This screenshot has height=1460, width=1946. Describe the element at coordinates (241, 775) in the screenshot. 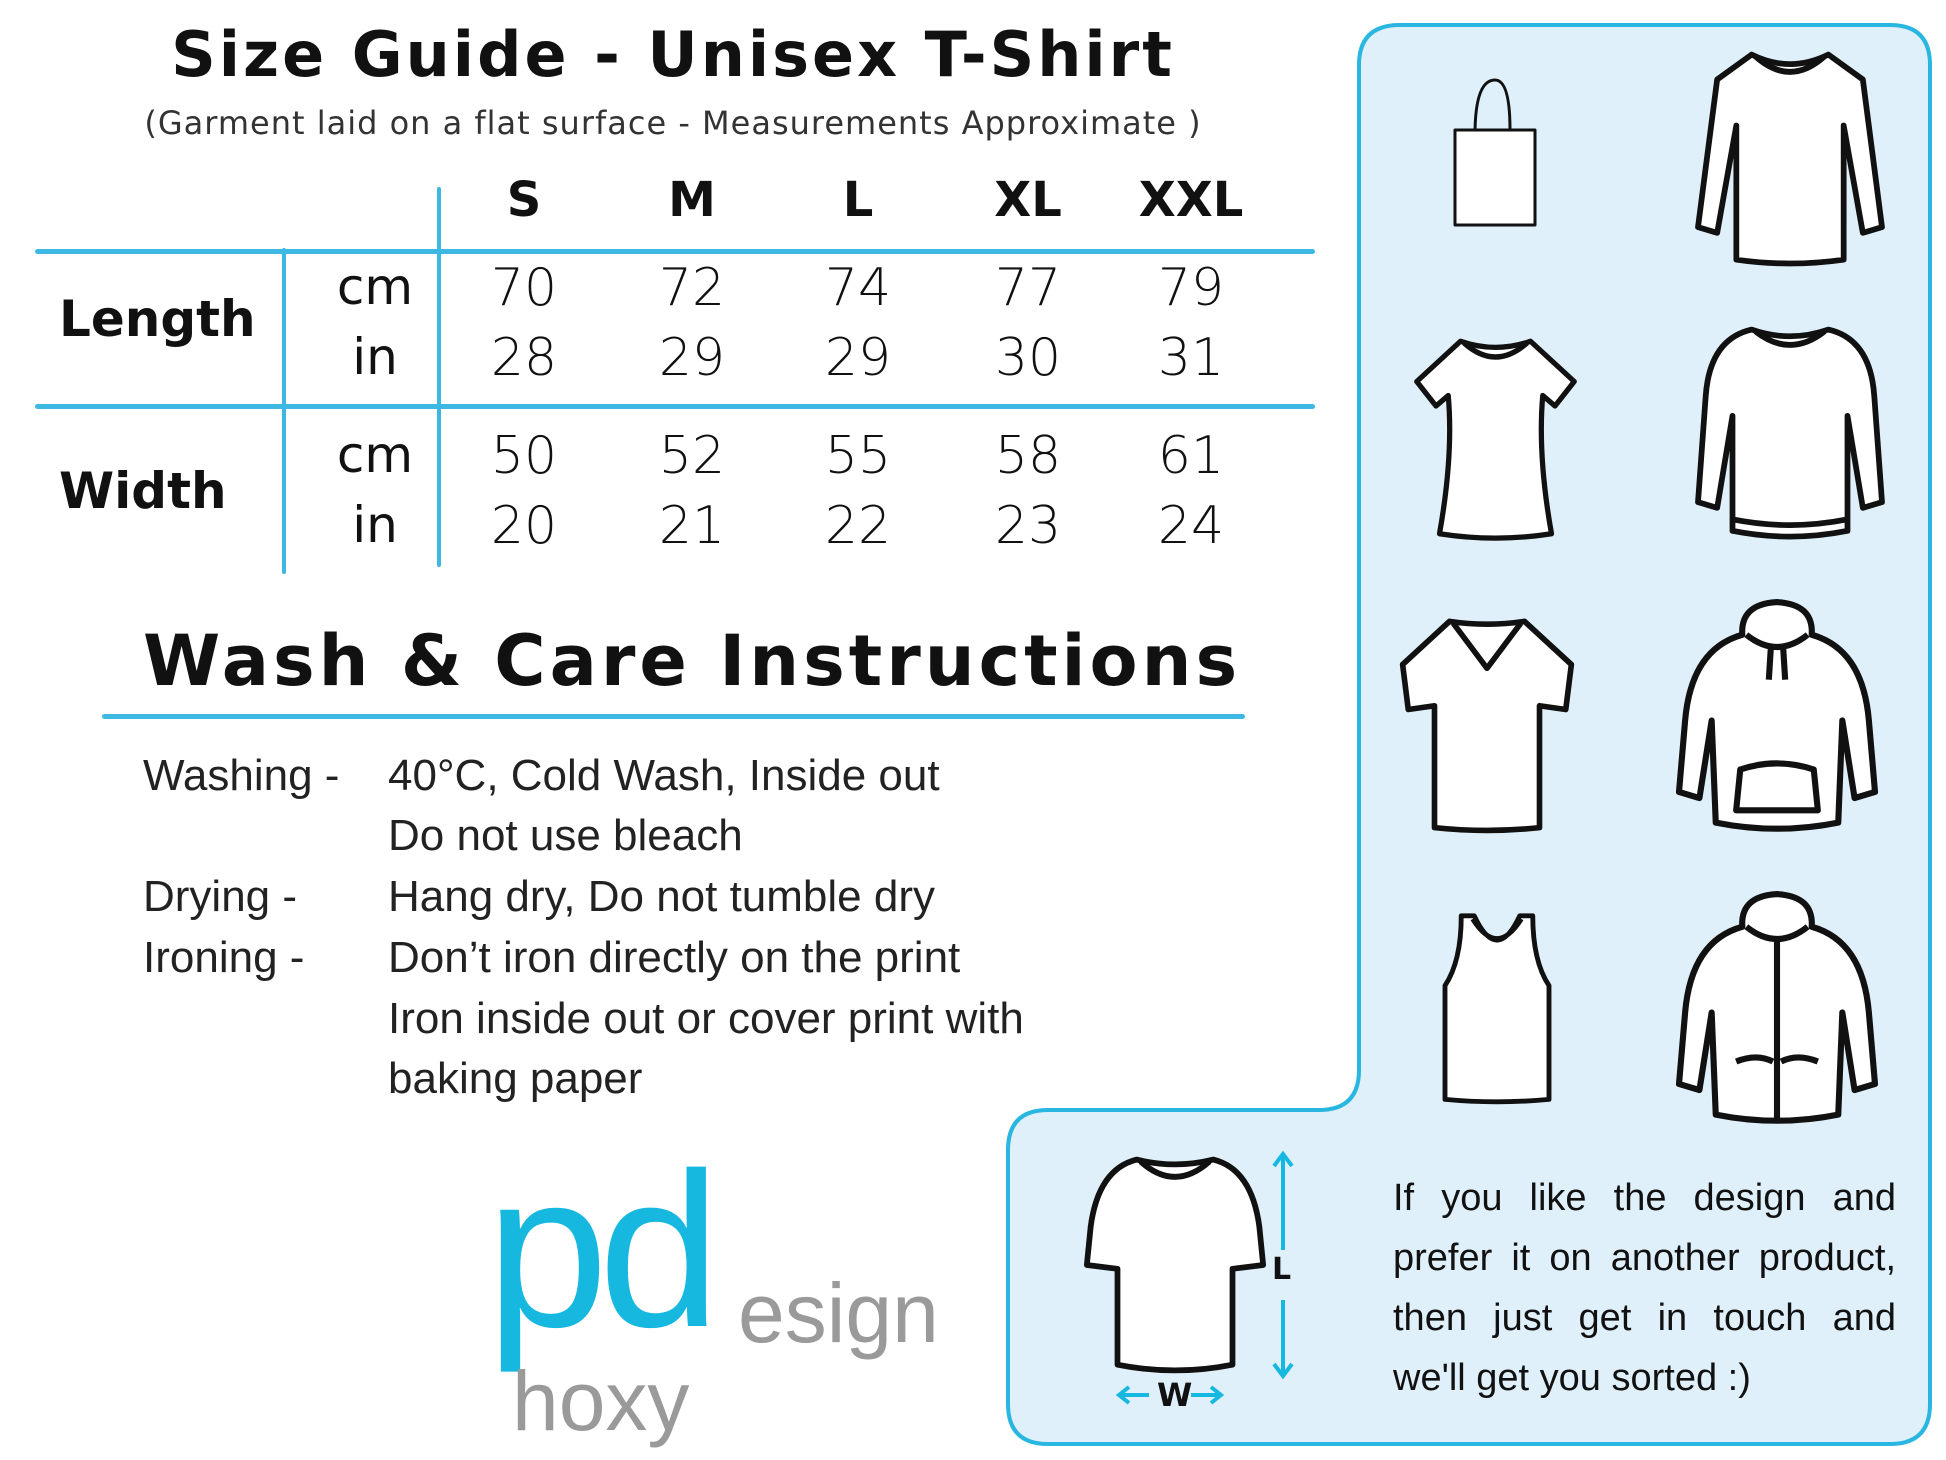

I see `washing-label: Washing -` at that location.